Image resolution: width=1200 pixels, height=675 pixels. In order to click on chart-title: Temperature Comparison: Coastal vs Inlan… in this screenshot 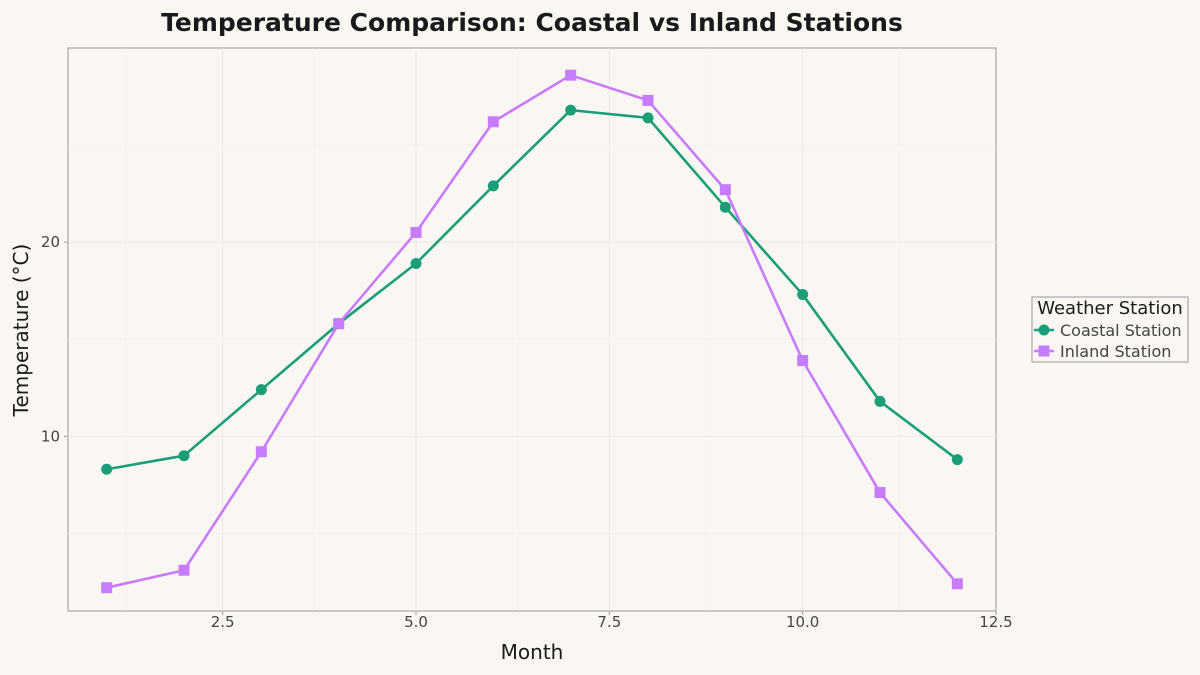, I will do `click(532, 22)`.